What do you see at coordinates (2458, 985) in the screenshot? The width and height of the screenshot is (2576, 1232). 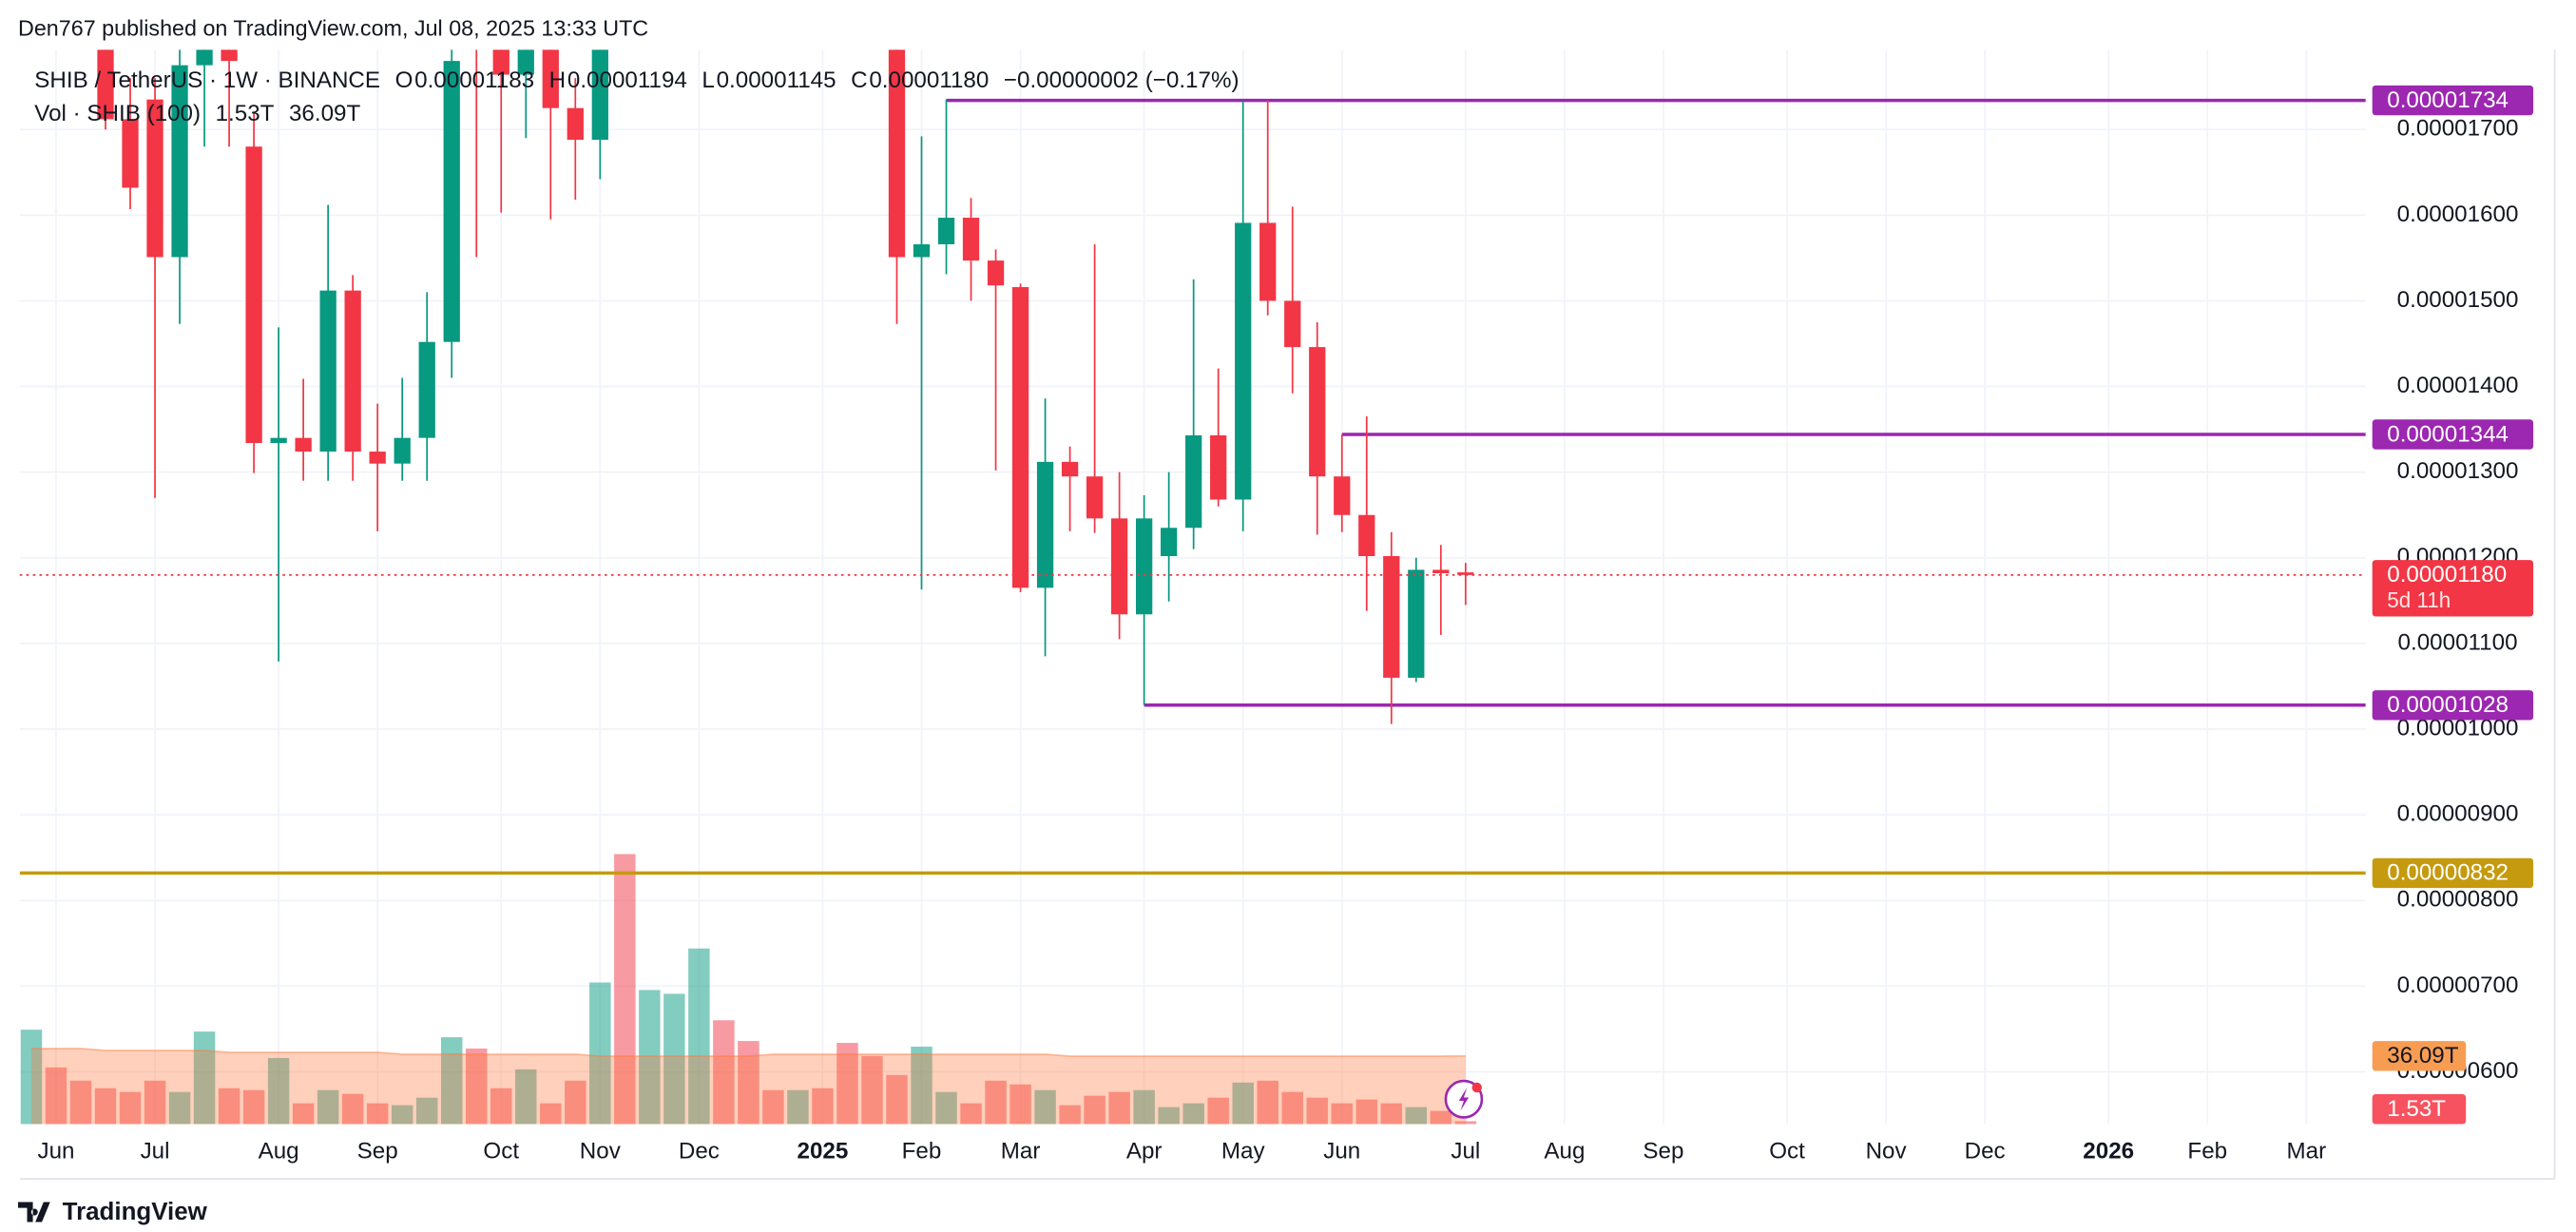 I see `y-tick-label: 0.00000700` at bounding box center [2458, 985].